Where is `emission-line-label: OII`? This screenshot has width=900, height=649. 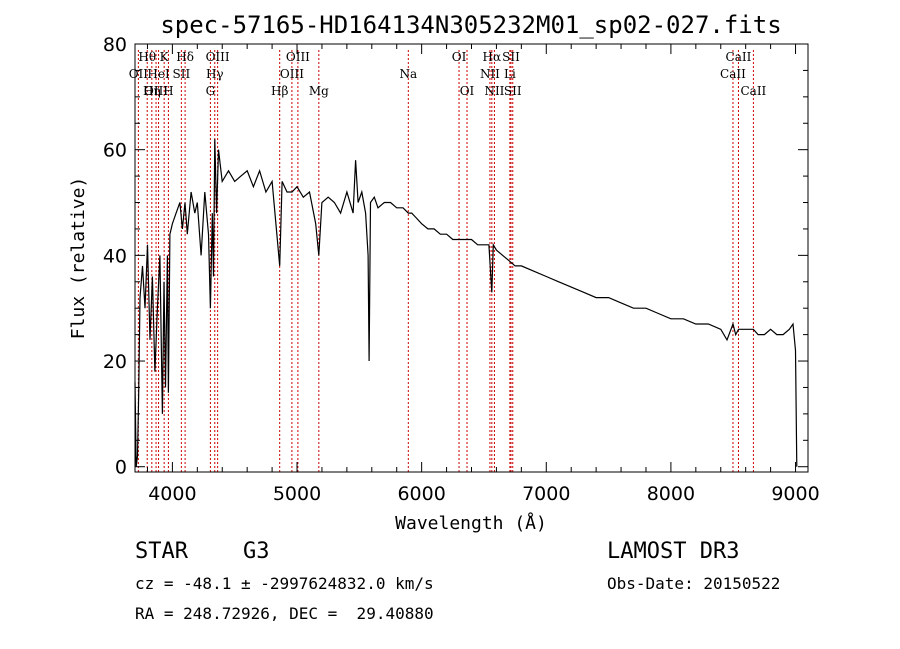
emission-line-label: OII is located at coordinates (139, 74).